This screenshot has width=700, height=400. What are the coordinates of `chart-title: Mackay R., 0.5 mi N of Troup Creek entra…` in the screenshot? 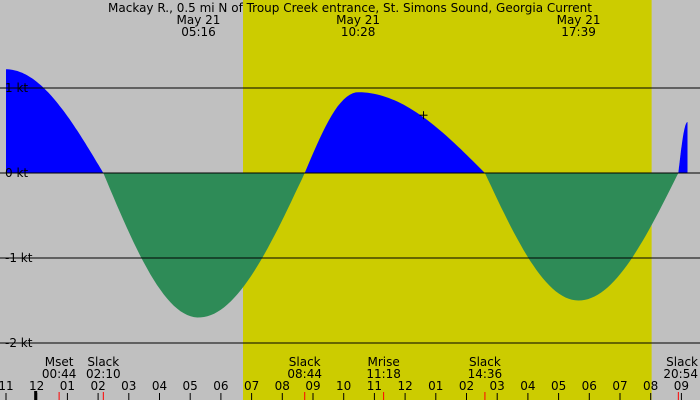 It's located at (350, 8).